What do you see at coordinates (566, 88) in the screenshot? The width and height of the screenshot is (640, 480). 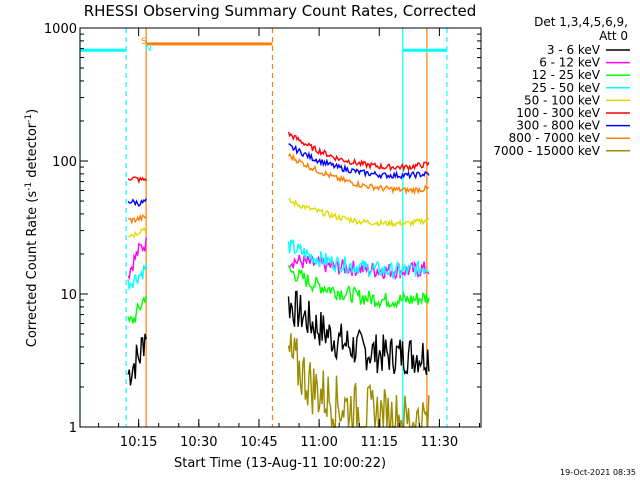 I see `legend-label-3: 25 - 50 keV` at bounding box center [566, 88].